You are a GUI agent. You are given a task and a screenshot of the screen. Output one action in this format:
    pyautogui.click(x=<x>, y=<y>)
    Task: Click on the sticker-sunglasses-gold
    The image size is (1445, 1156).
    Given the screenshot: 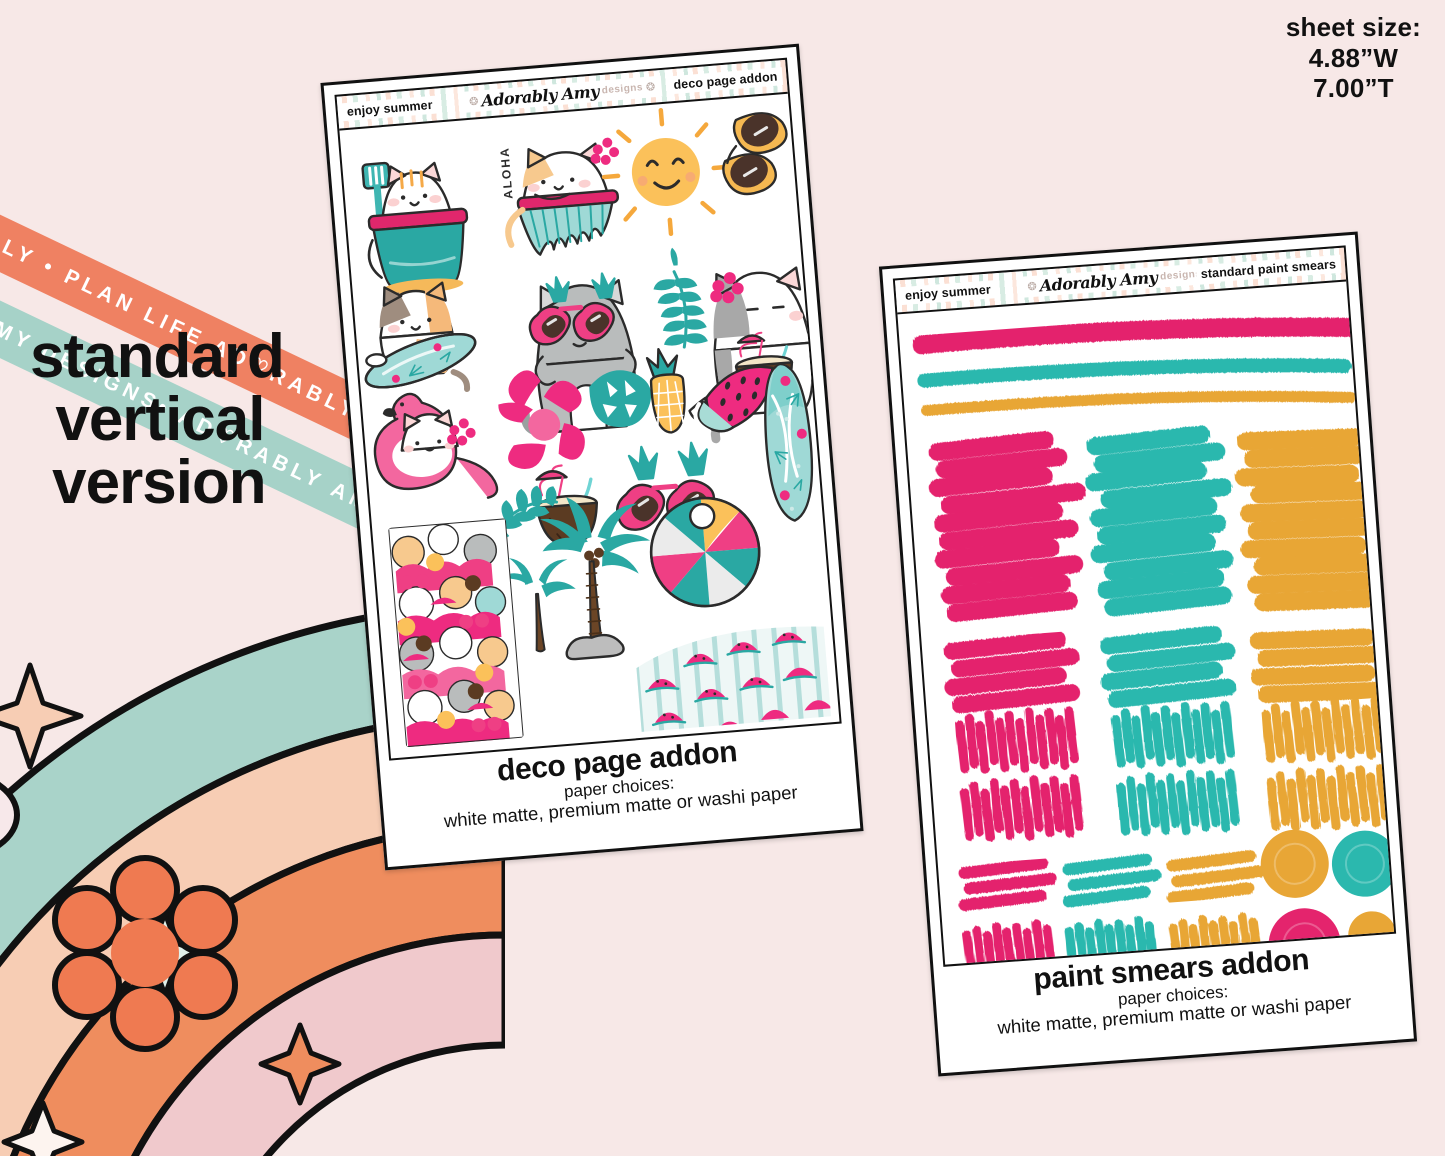 What is the action you would take?
    pyautogui.click(x=755, y=154)
    